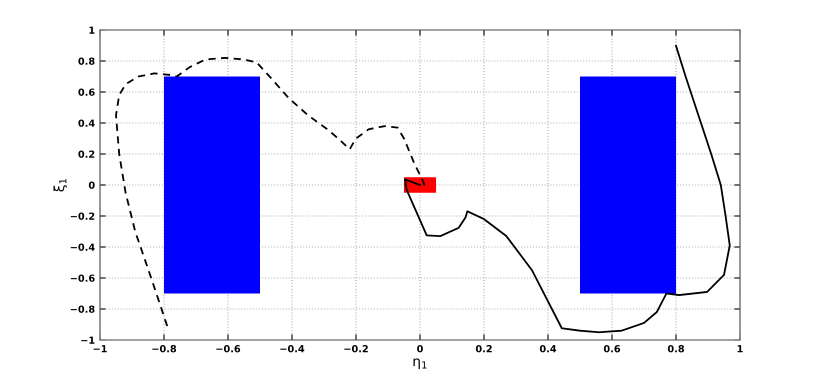 The width and height of the screenshot is (817, 384). What do you see at coordinates (484, 348) in the screenshot?
I see `x-tick-label: 0.2` at bounding box center [484, 348].